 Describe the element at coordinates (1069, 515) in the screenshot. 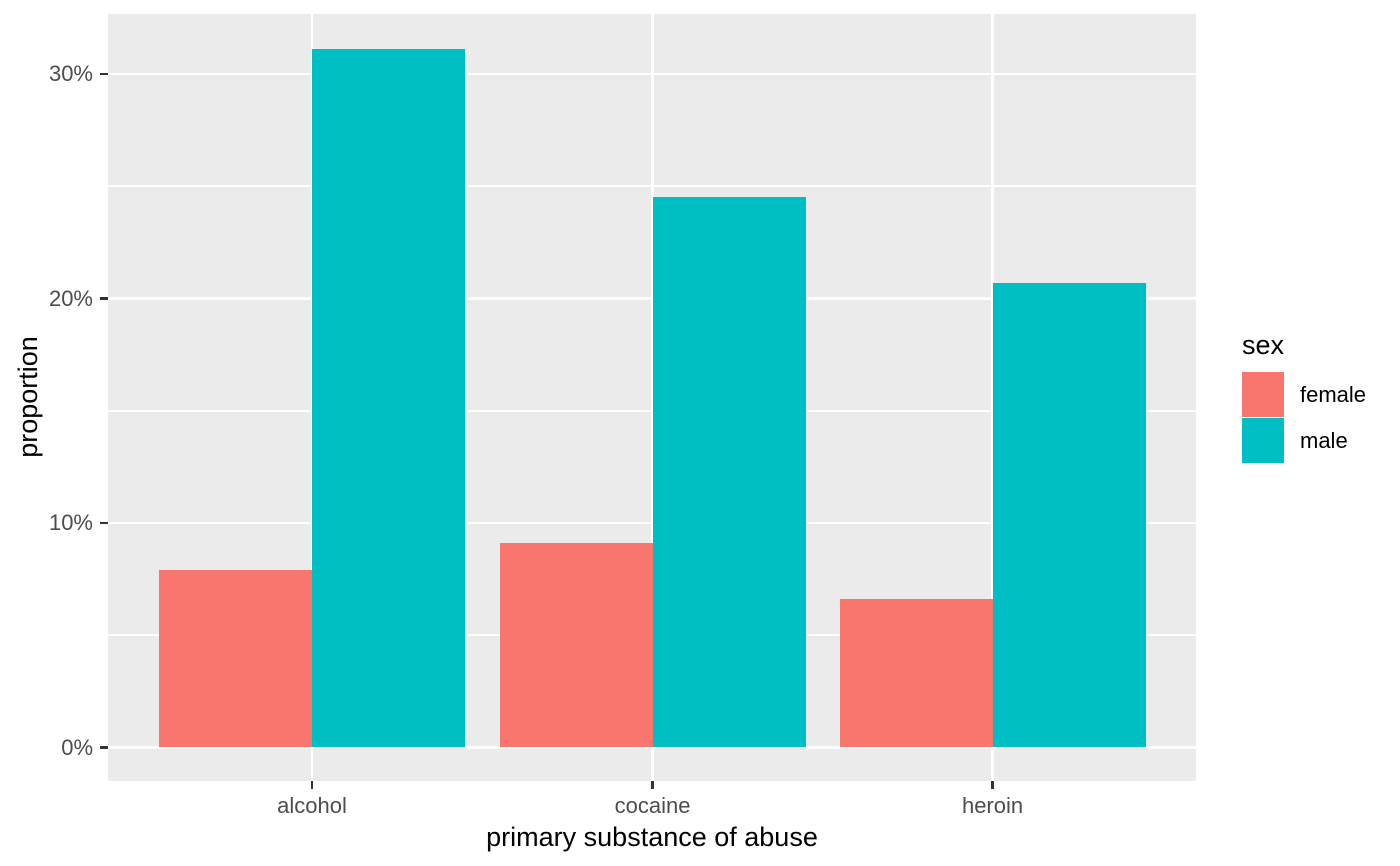

I see `bar-heroin-male` at that location.